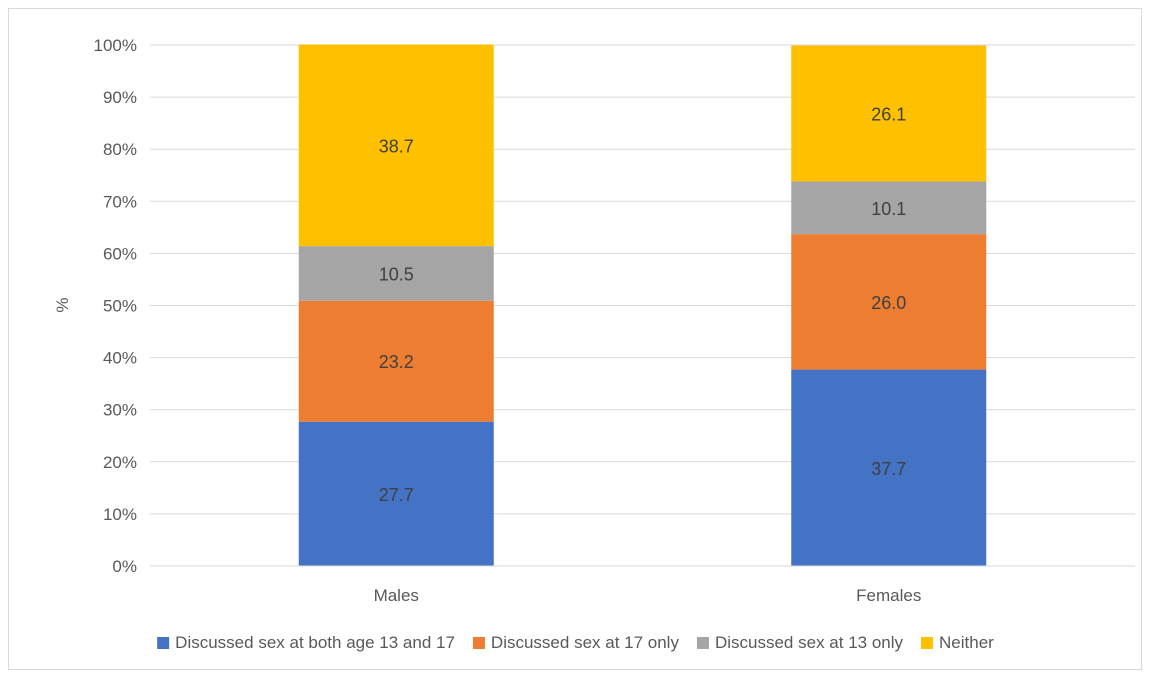 This screenshot has width=1151, height=680. I want to click on data-label: 23.2, so click(396, 362).